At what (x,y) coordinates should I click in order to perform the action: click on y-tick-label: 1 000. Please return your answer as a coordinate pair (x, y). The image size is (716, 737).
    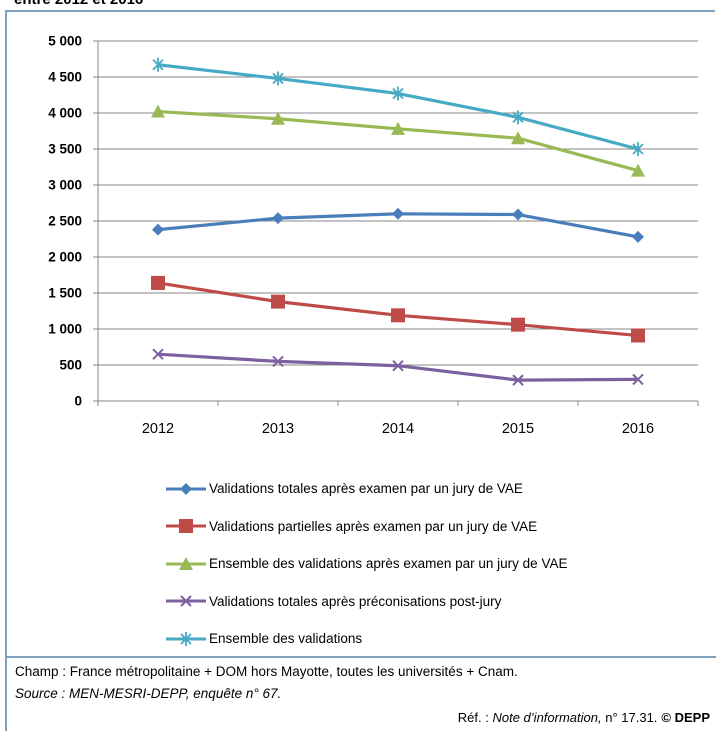
    Looking at the image, I should click on (65, 329).